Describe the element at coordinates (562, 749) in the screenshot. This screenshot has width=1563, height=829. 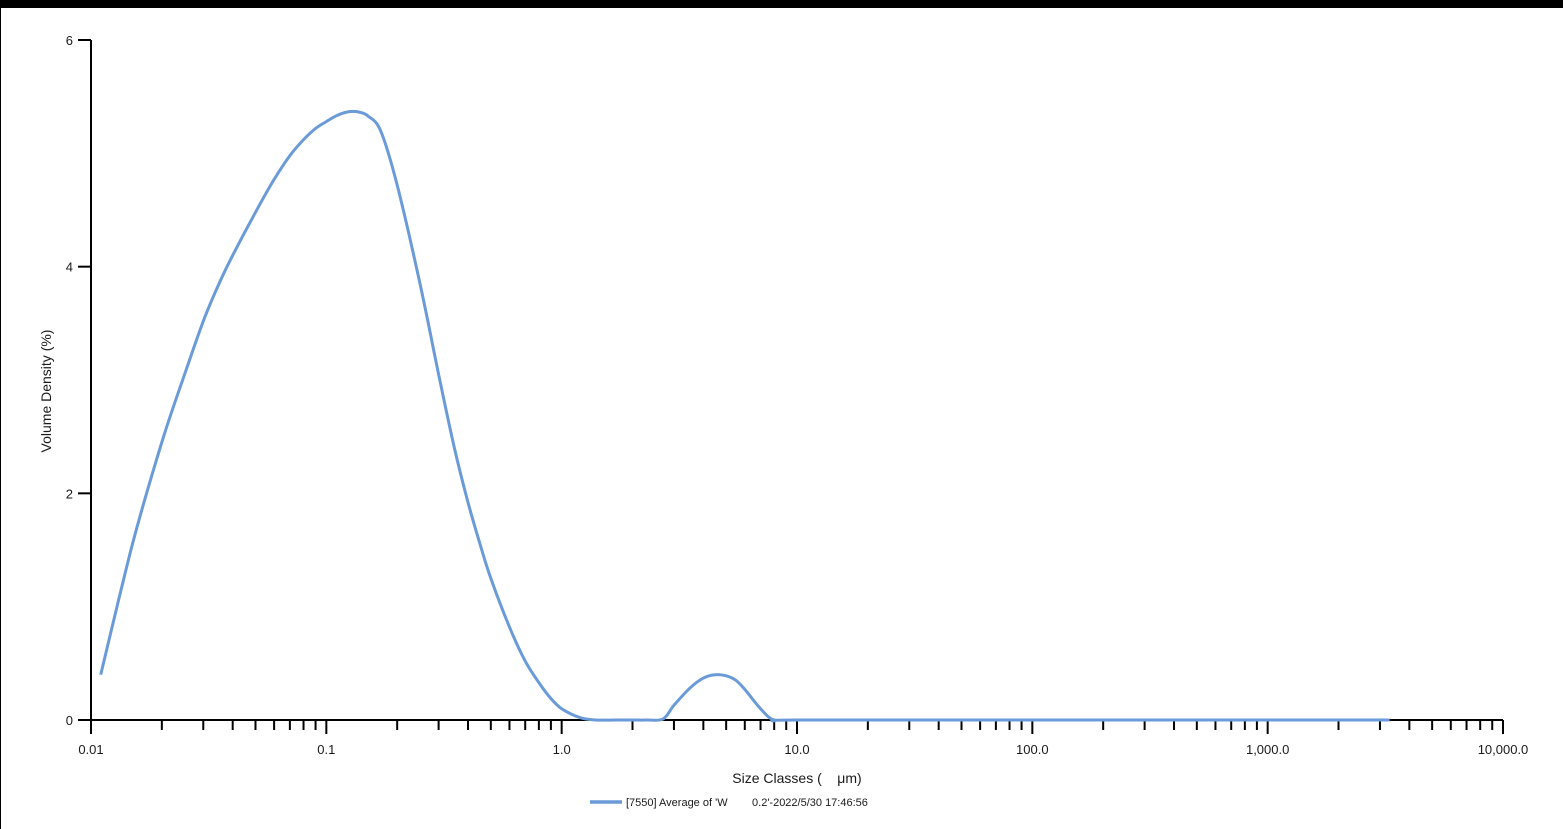
I see `x-tick-label: 1.0` at that location.